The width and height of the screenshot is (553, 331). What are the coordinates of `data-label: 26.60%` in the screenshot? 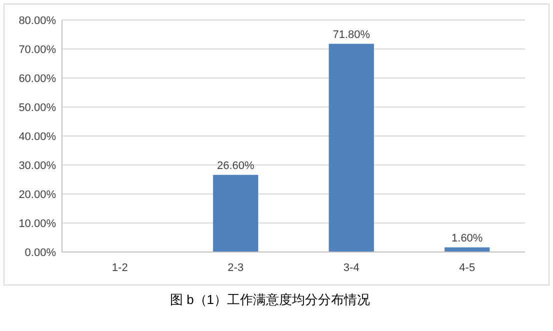 It's located at (235, 166).